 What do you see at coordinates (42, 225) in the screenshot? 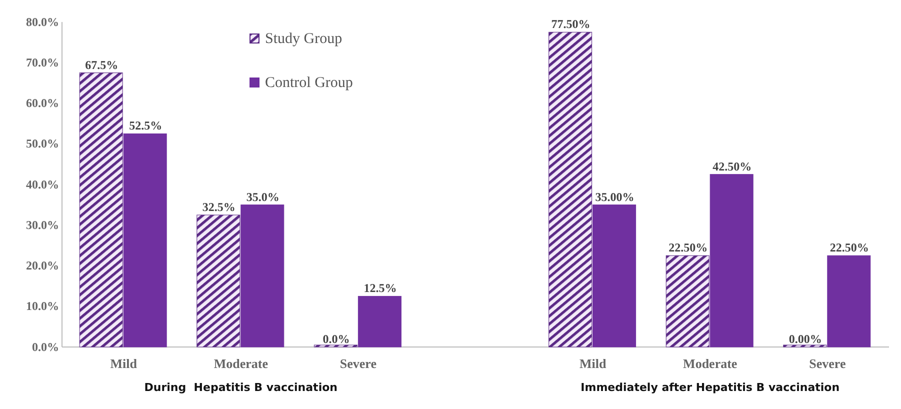
I see `y-tick-label: 30.0%` at bounding box center [42, 225].